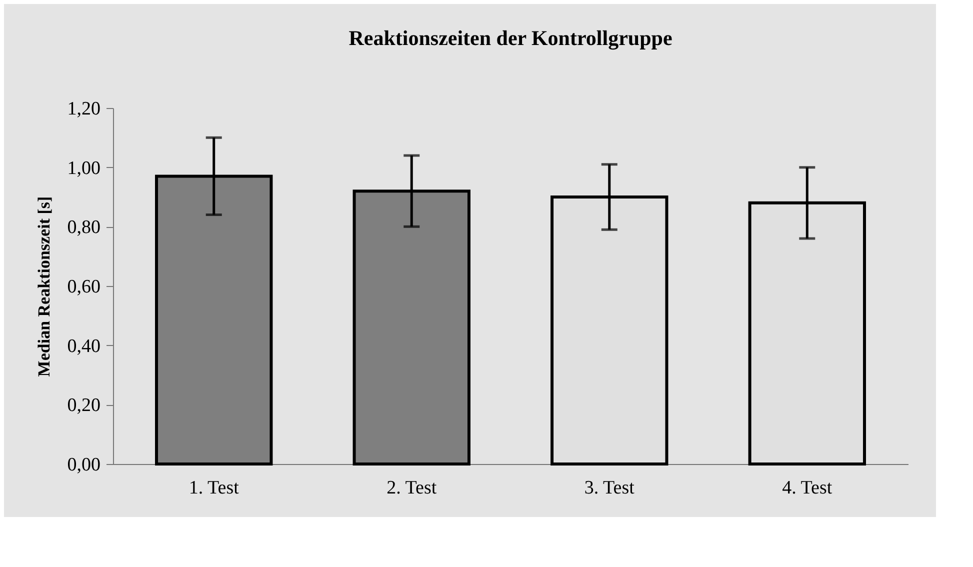  What do you see at coordinates (83, 287) in the screenshot?
I see `y-tick-label: 0,60` at bounding box center [83, 287].